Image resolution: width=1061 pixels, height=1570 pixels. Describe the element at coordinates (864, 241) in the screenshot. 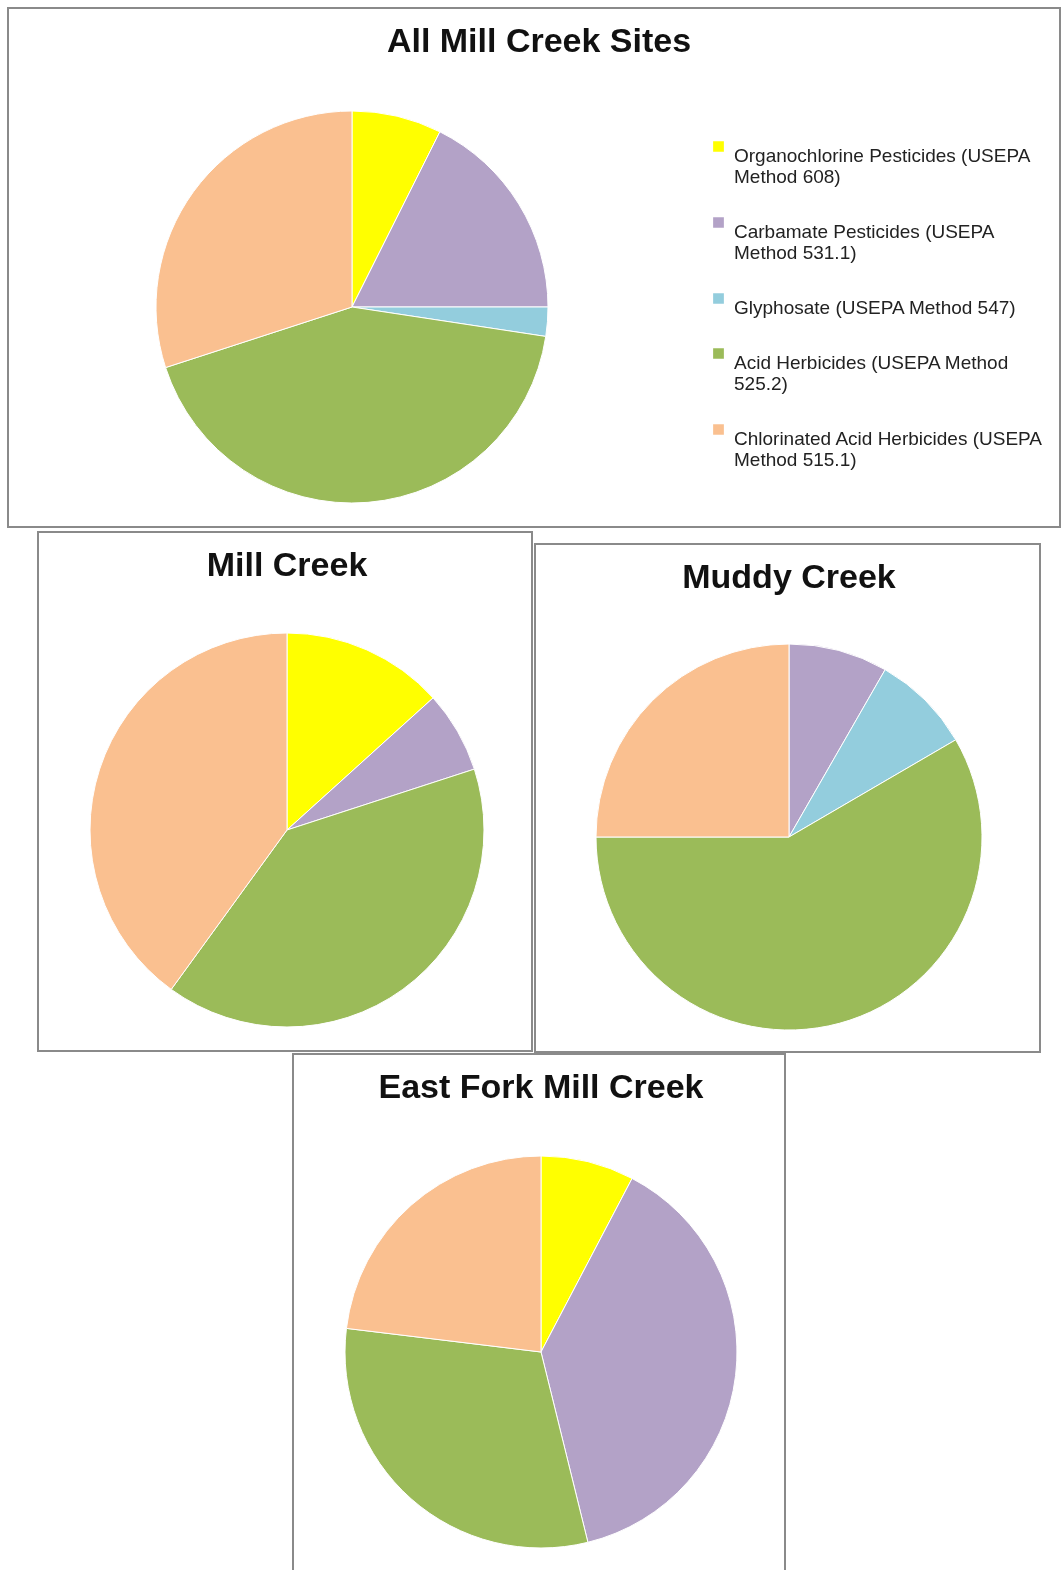

I see `legend-label: Carbamate Pesticides (USEPA Method 531.1)` at that location.